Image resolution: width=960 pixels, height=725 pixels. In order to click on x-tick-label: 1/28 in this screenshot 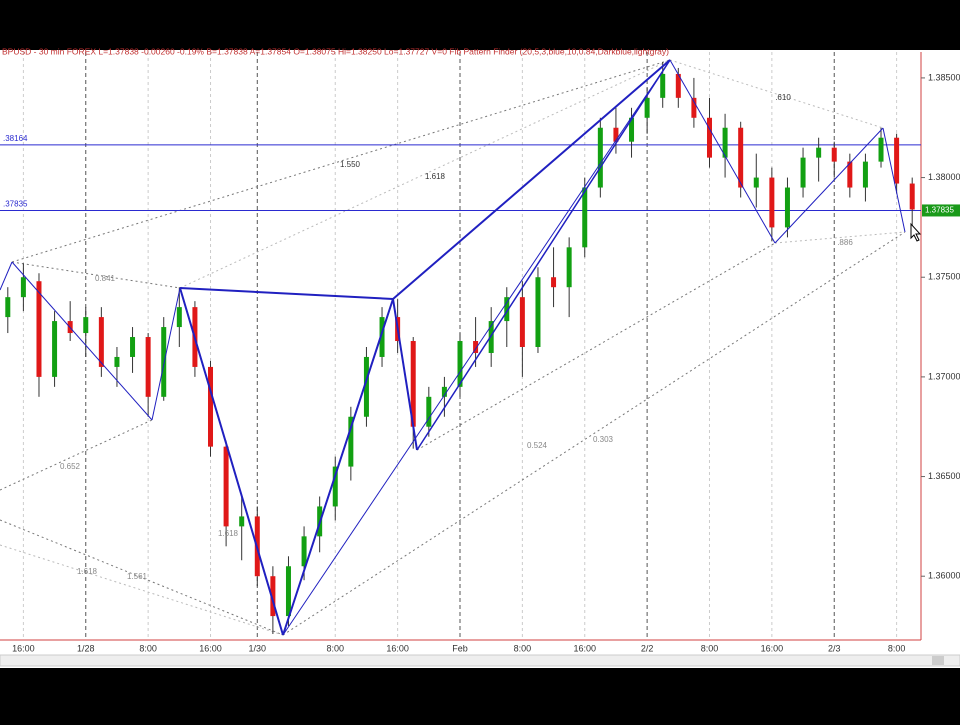, I will do `click(86, 648)`.